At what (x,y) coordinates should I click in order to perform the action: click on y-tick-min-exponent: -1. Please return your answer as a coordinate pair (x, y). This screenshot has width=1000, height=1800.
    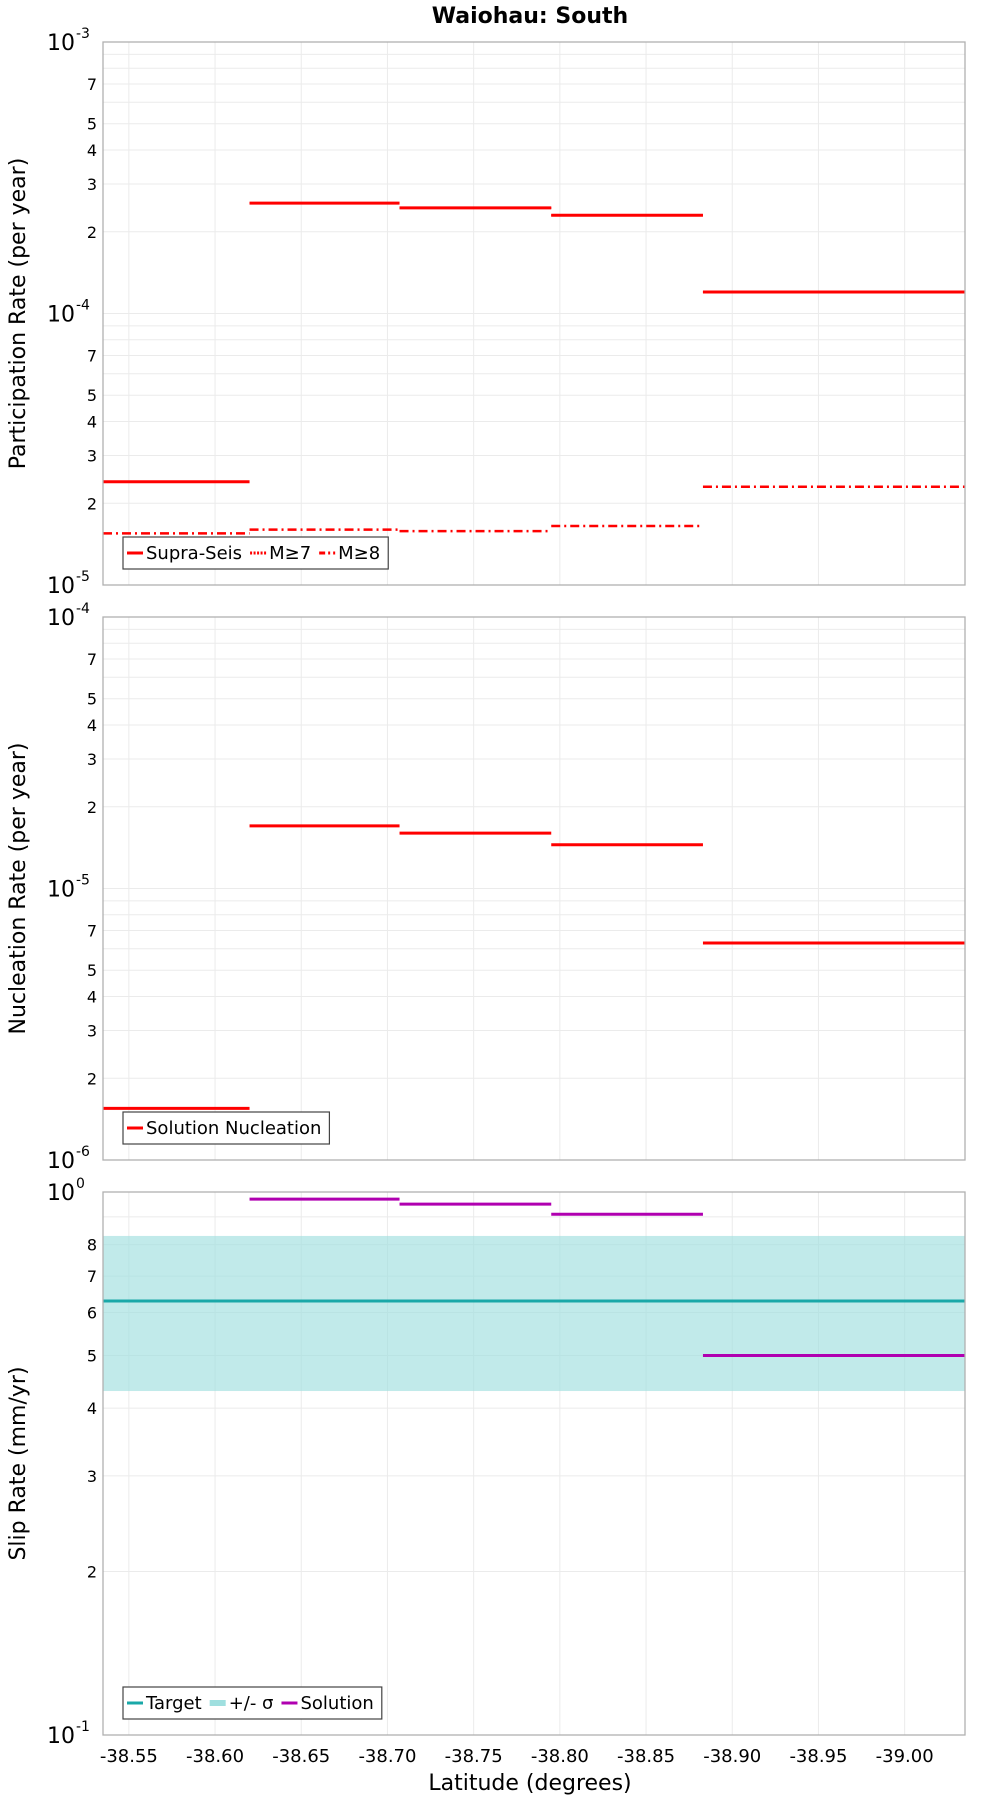
    Looking at the image, I should click on (83, 1727).